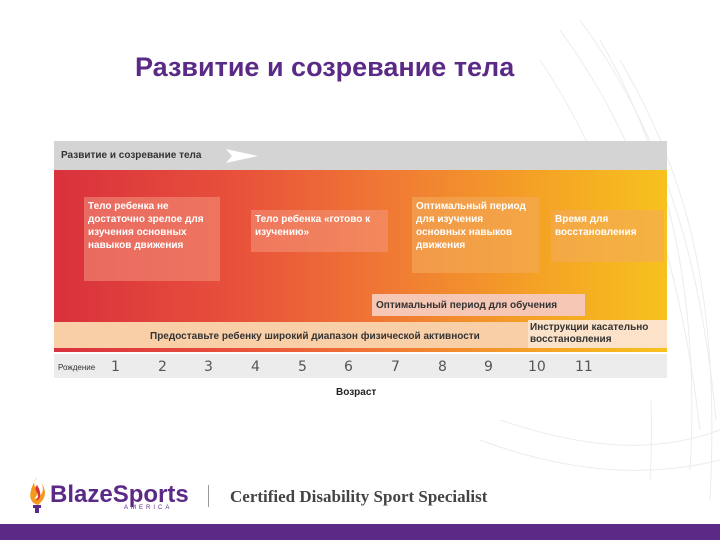  I want to click on box-recovery-time: Время для восстановления, so click(607, 236).